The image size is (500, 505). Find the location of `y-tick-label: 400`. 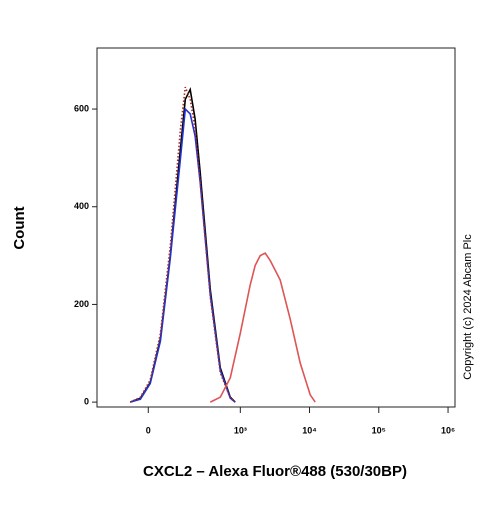

y-tick-label: 400 is located at coordinates (81, 206).